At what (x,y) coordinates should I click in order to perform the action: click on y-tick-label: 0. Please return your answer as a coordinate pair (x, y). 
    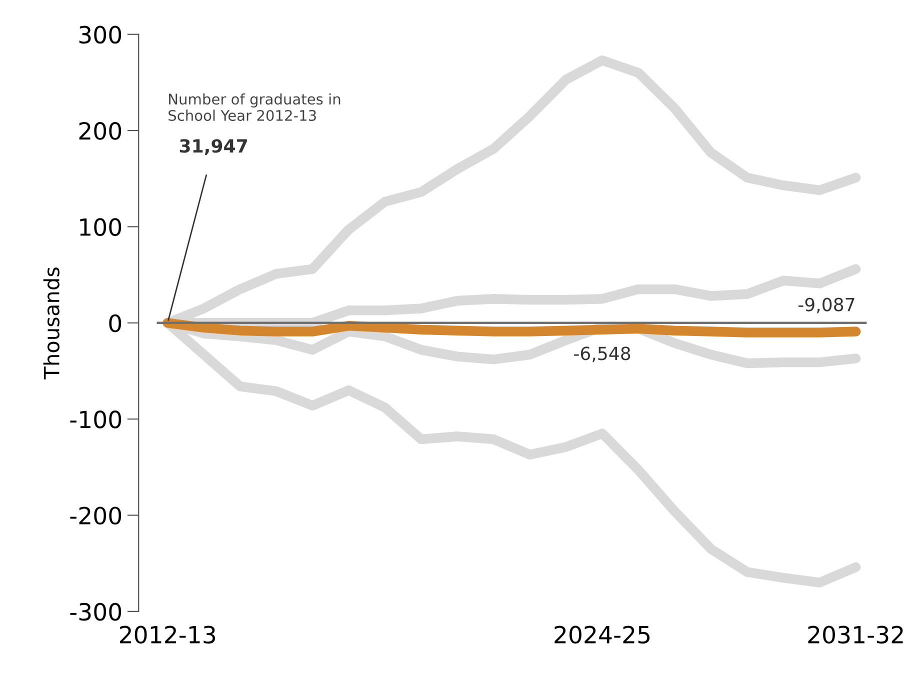
    Looking at the image, I should click on (115, 323).